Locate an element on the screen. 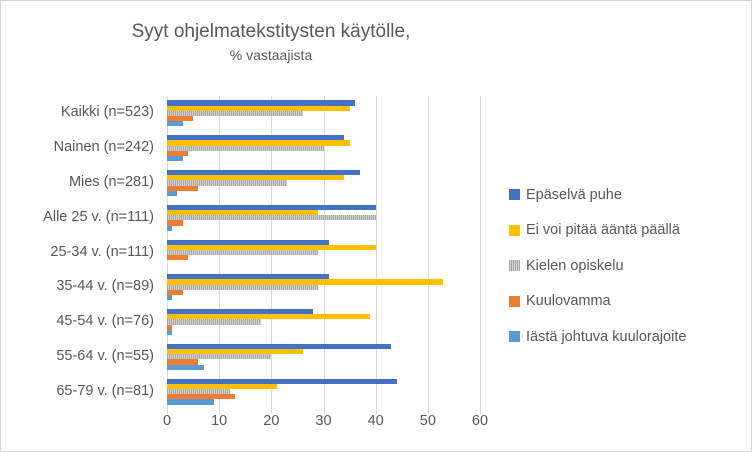 This screenshot has height=452, width=752. legend-item-2: Ei voi pitää ääntä päällä is located at coordinates (597, 230).